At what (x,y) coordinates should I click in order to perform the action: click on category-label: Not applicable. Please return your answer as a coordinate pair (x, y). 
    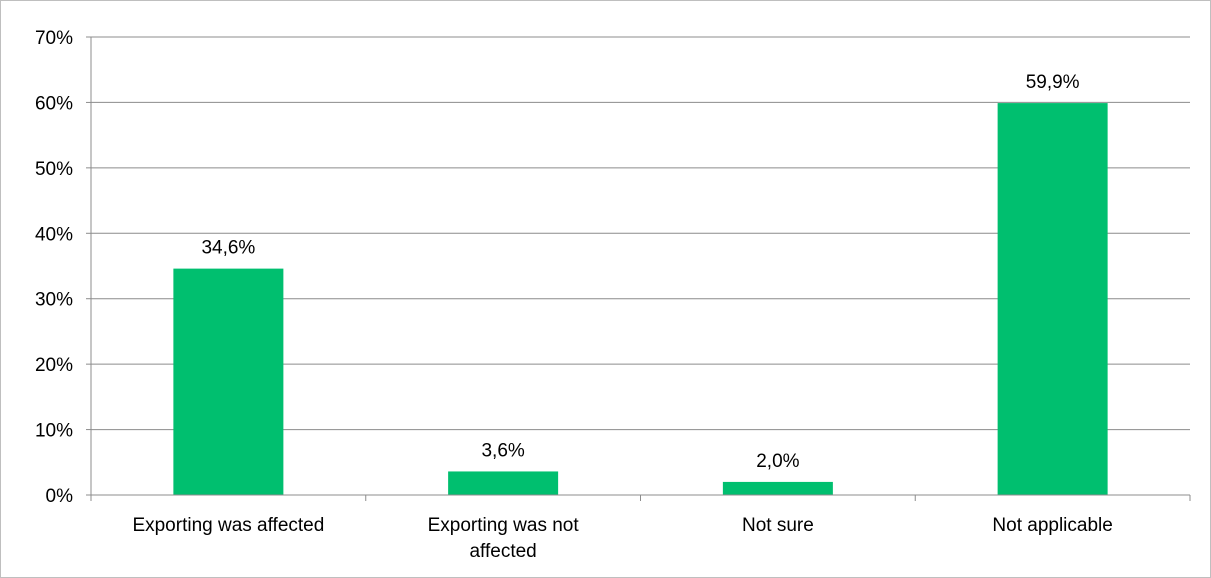
    Looking at the image, I should click on (1052, 525).